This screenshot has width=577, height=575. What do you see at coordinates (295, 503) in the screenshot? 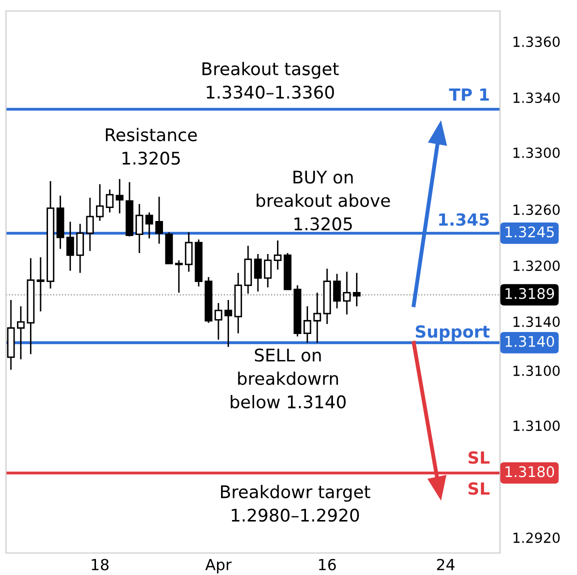
I see `text: Breakdowr target 1.2980–1.2920` at bounding box center [295, 503].